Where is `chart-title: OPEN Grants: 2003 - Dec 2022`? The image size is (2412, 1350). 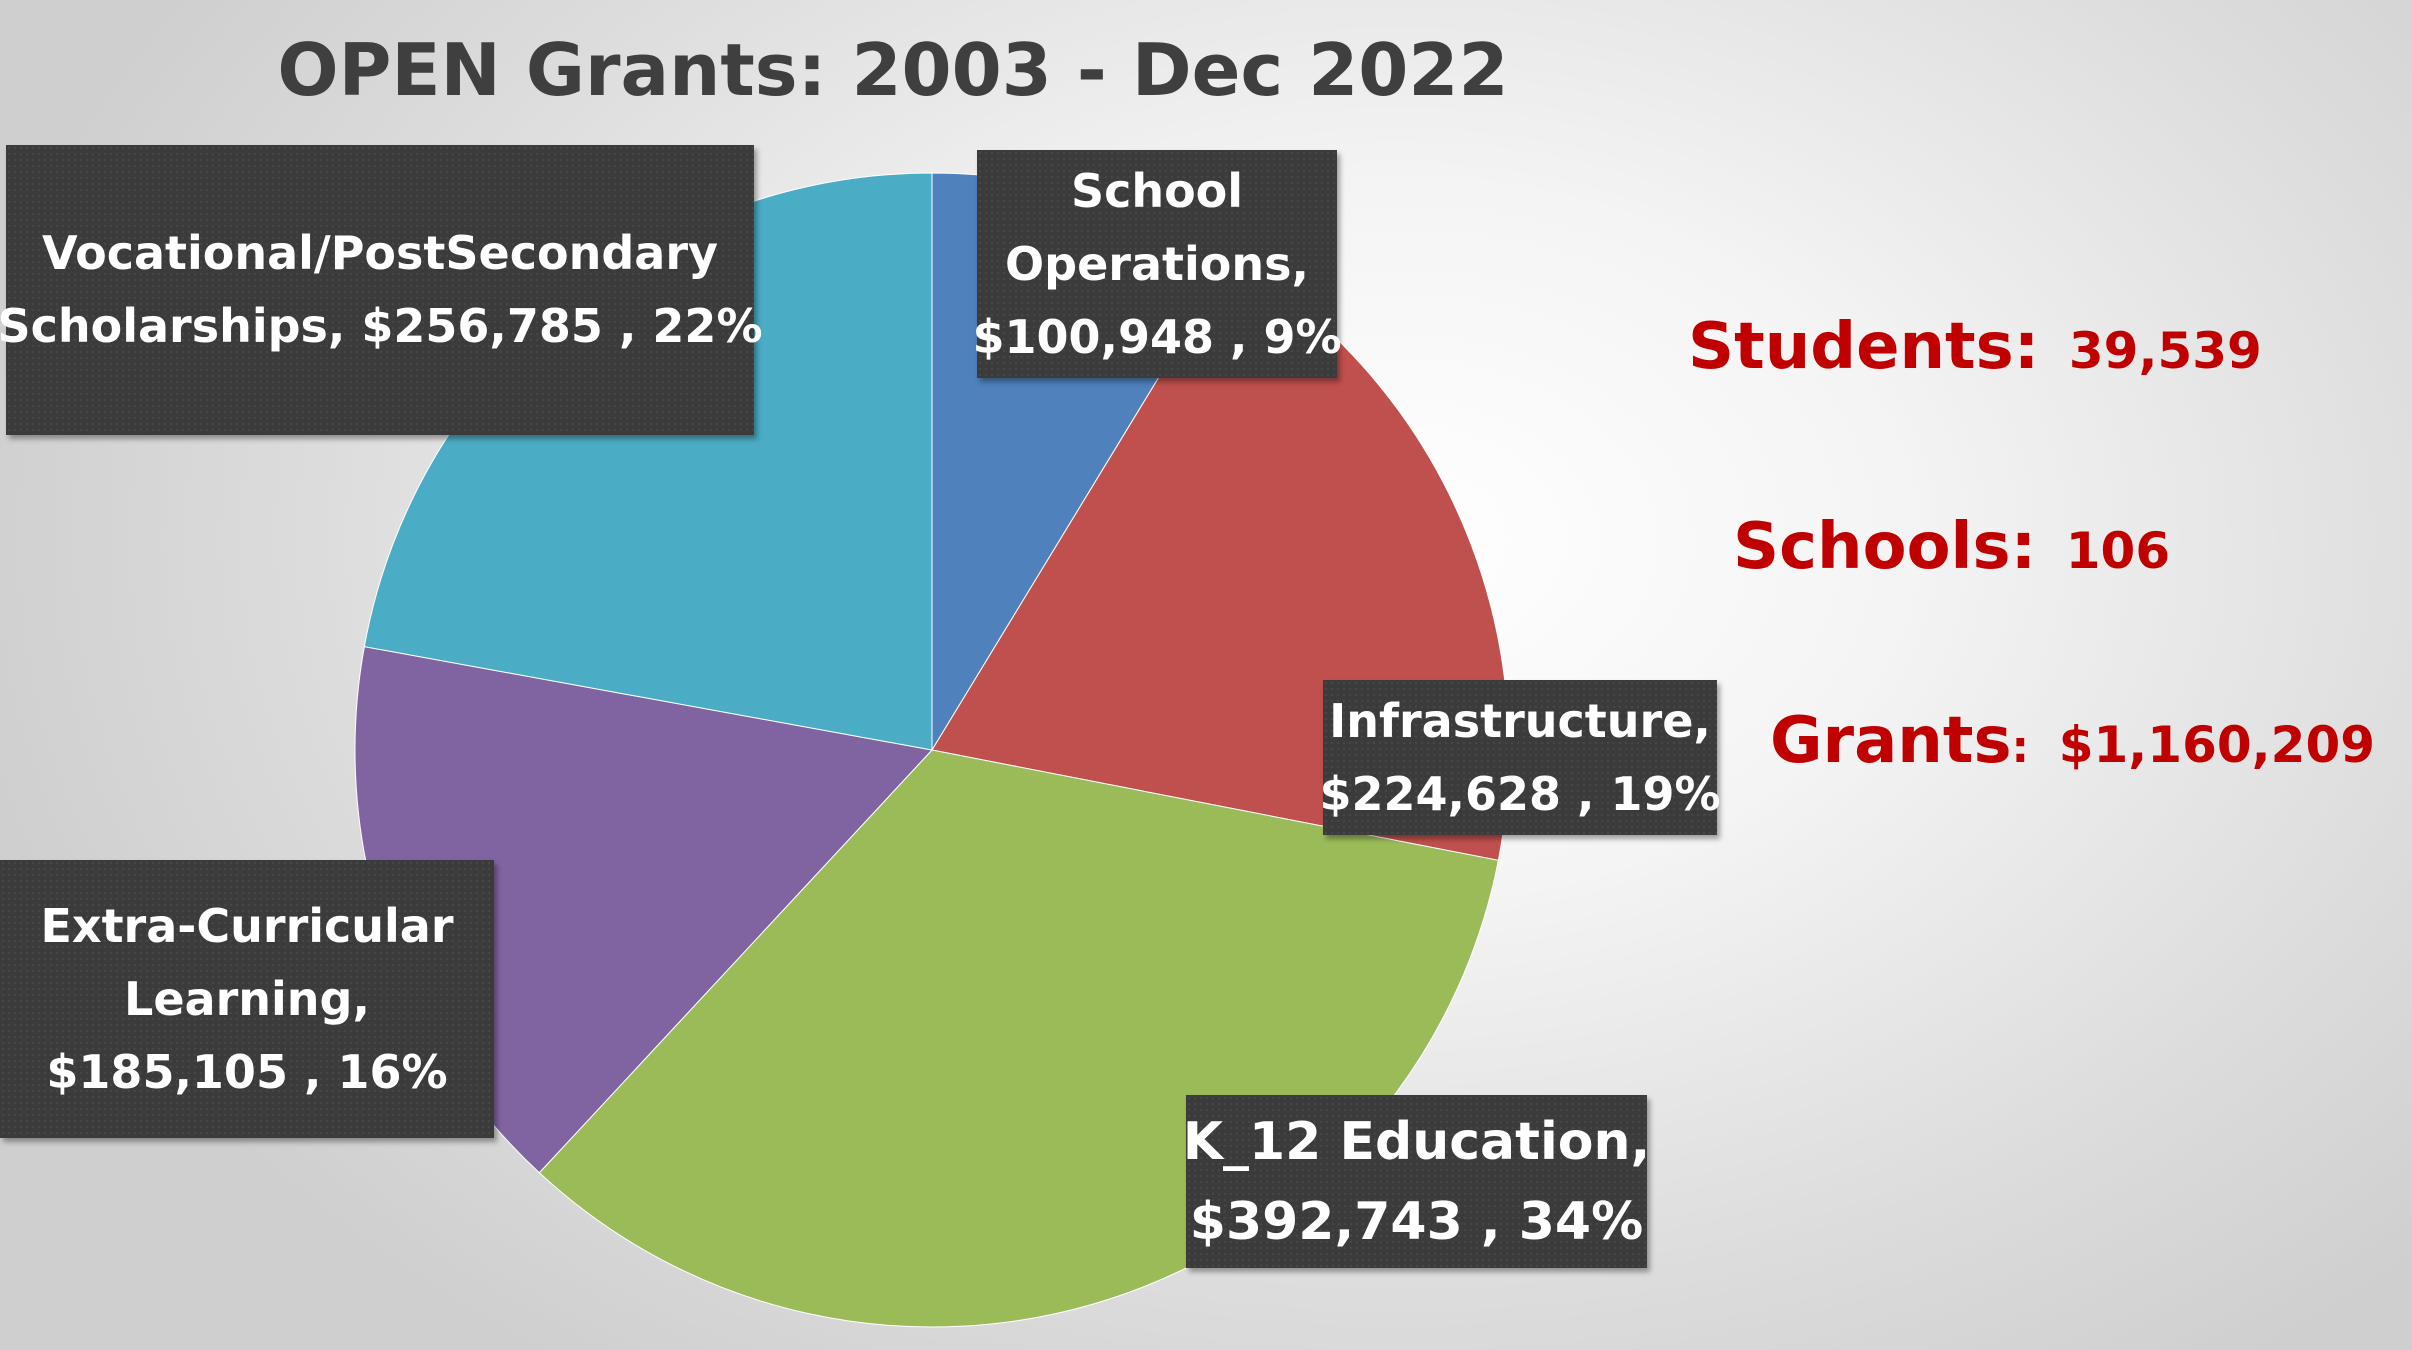
chart-title: OPEN Grants: 2003 - Dec 2022 is located at coordinates (893, 70).